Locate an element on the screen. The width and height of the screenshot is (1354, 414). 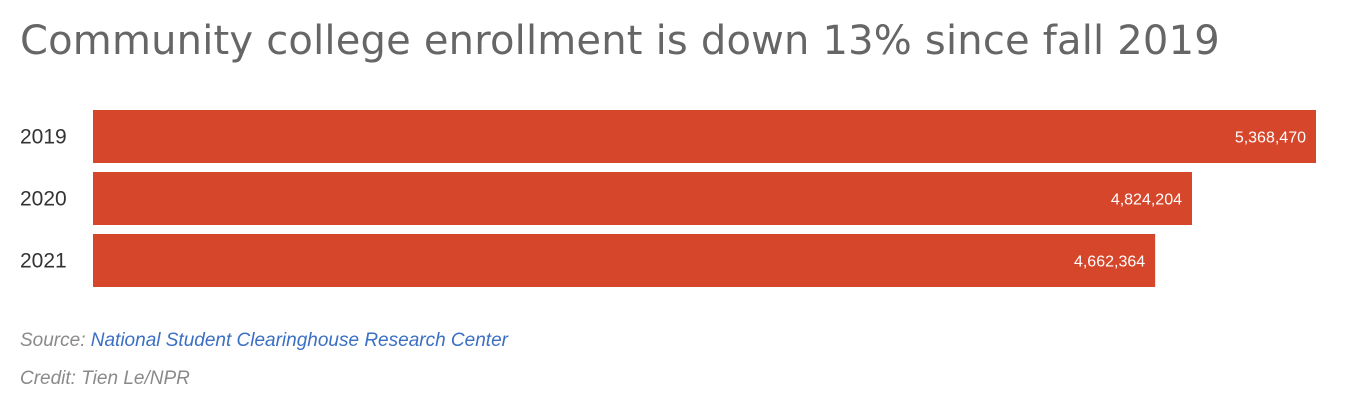
credit-line: Credit: Tien Le/NPR is located at coordinates (105, 378).